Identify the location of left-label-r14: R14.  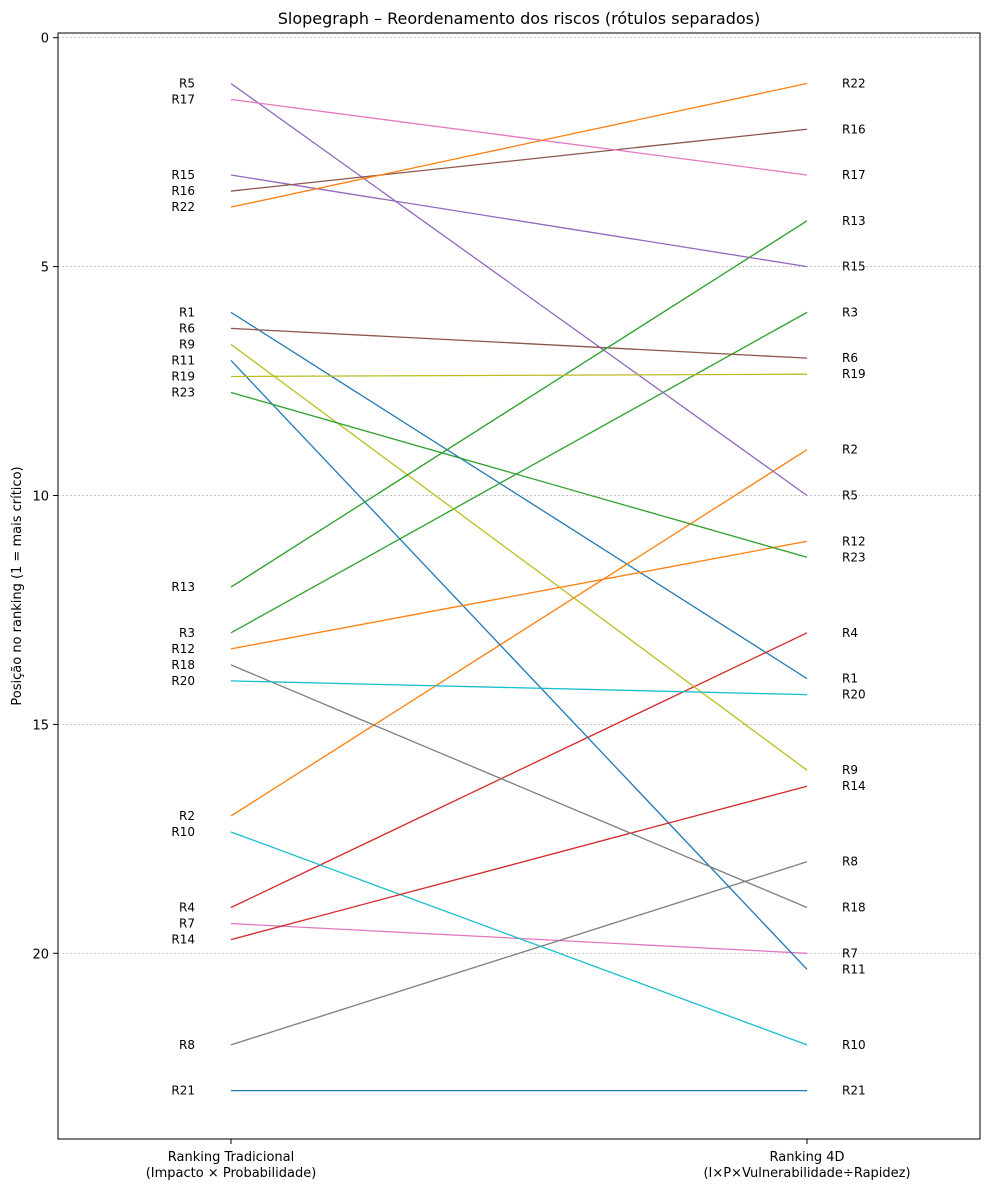
(183, 940).